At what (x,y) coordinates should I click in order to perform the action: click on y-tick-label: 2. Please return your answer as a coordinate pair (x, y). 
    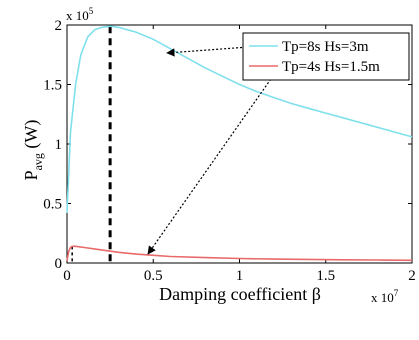
    Looking at the image, I should click on (59, 26).